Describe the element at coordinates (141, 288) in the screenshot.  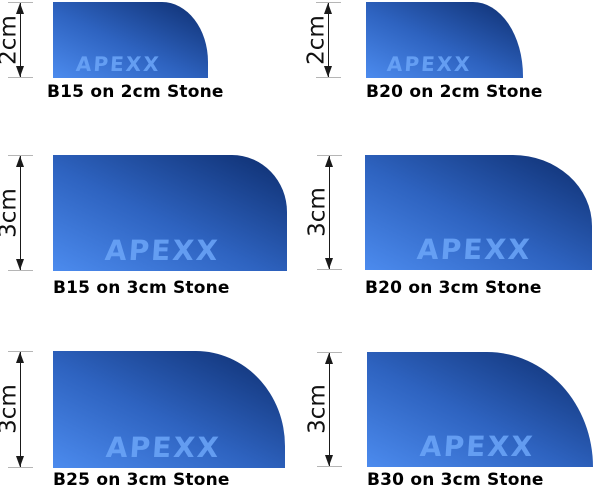
I see `profile-caption: B15 on 3cm Stone` at that location.